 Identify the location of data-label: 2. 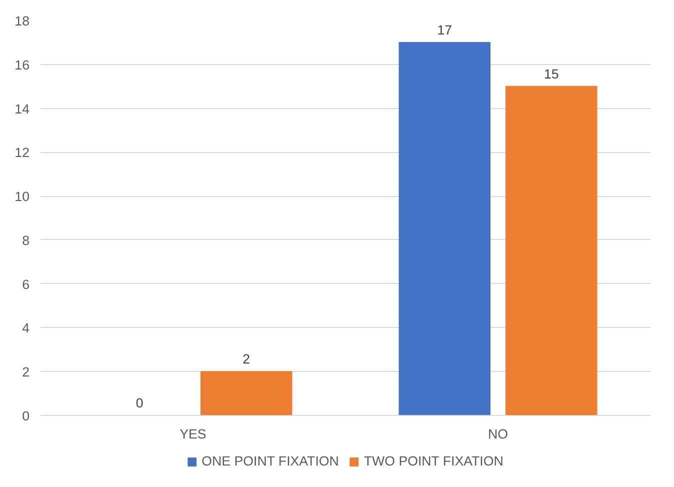
(246, 359).